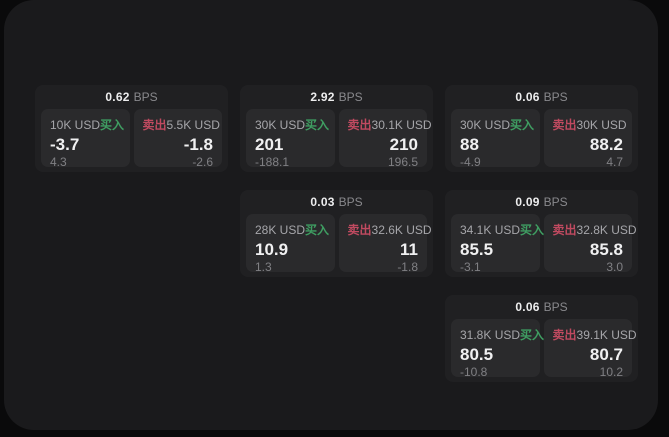 This screenshot has width=669, height=437. I want to click on sell-delta: 4.7, so click(614, 161).